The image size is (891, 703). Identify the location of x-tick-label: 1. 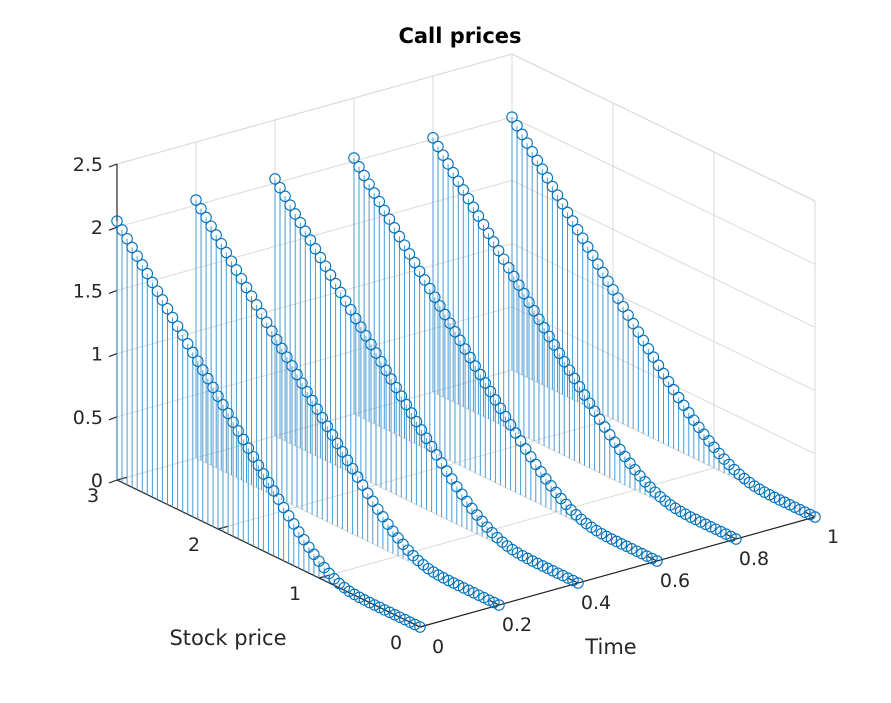
(833, 537).